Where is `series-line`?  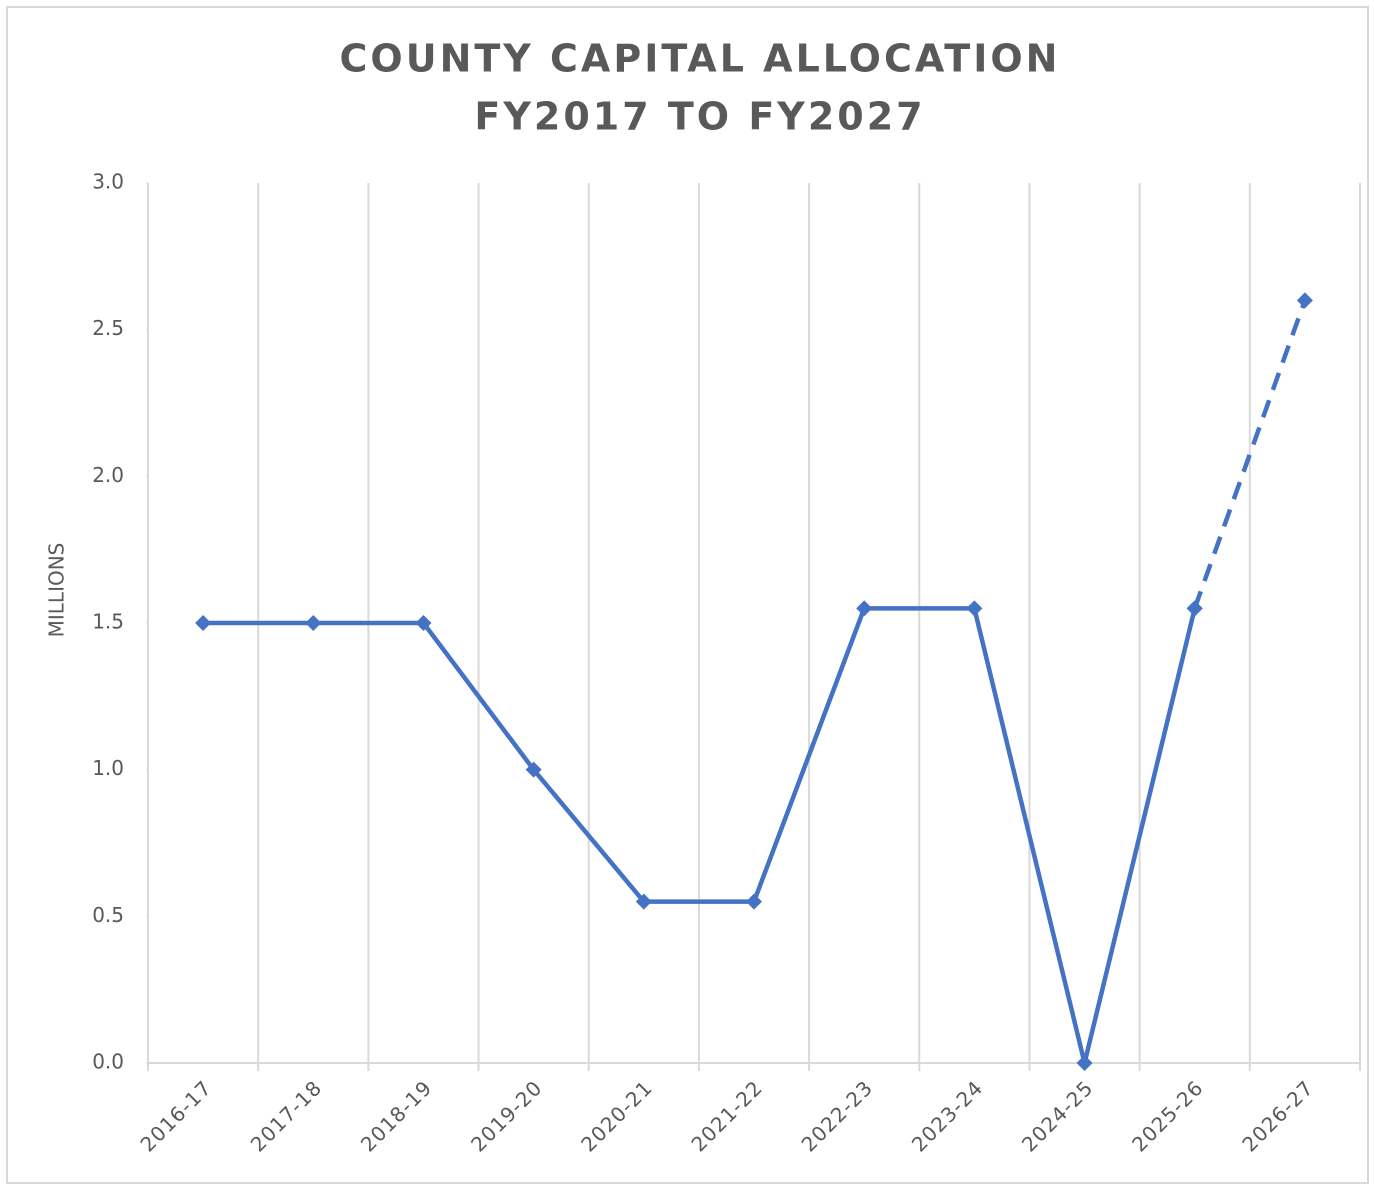
series-line is located at coordinates (1250, 454).